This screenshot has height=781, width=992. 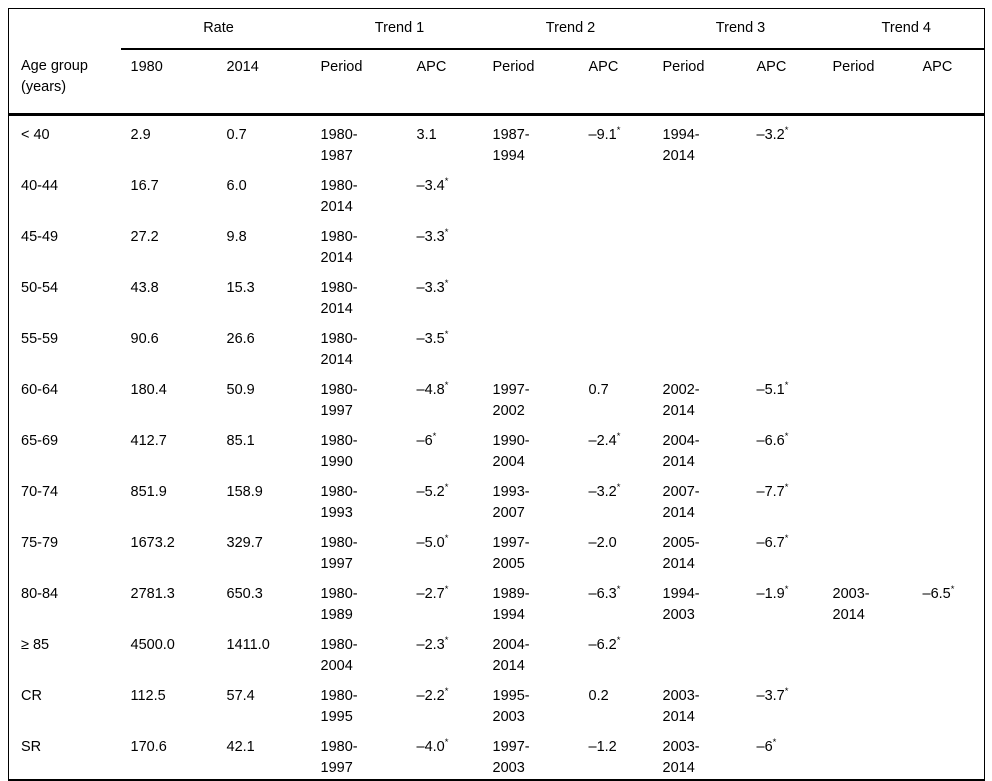 What do you see at coordinates (339, 707) in the screenshot?
I see `trend1-period-cell: 1980- 1995` at bounding box center [339, 707].